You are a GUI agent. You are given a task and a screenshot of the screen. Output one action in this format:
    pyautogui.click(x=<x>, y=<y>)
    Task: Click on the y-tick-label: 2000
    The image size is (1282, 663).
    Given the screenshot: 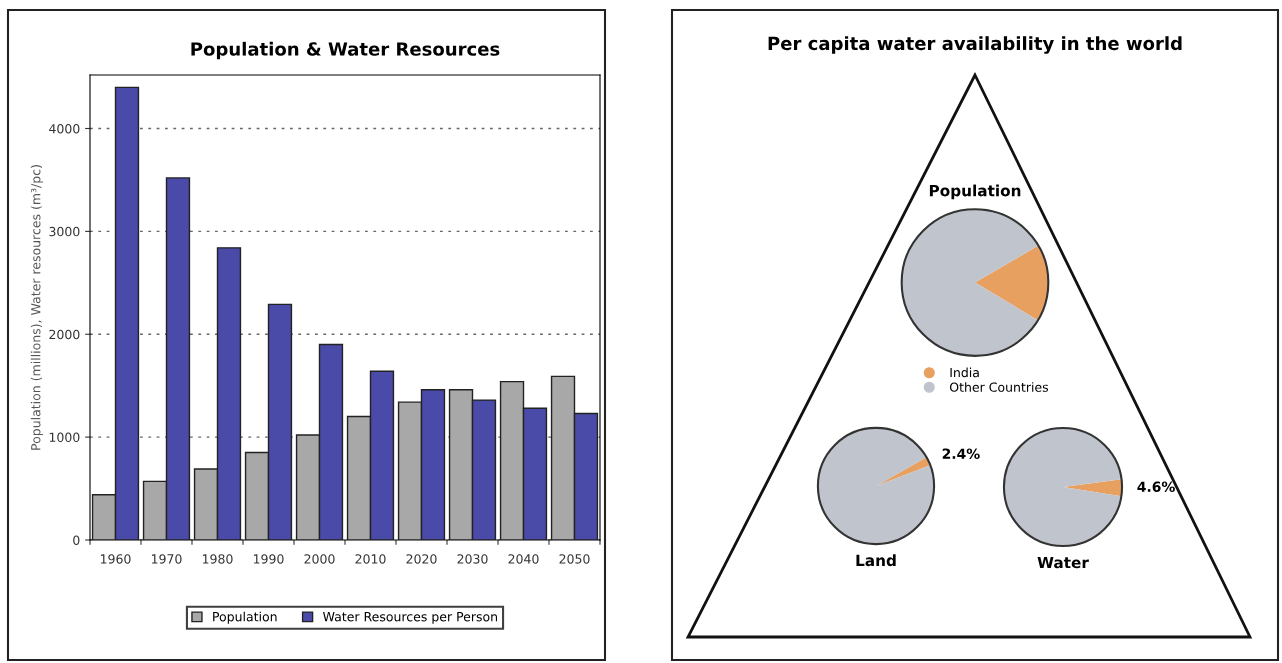 What is the action you would take?
    pyautogui.click(x=64, y=334)
    